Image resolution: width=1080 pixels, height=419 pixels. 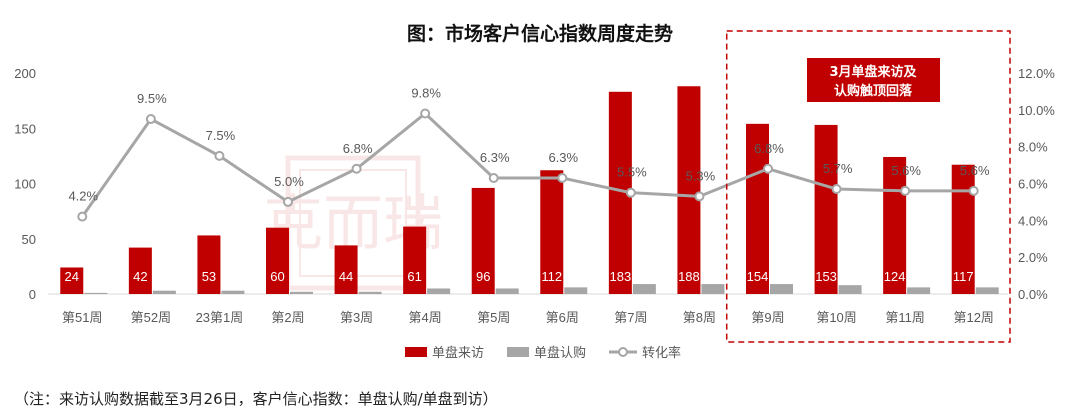 I want to click on x-tick-label: 第10周, so click(x=836, y=317).